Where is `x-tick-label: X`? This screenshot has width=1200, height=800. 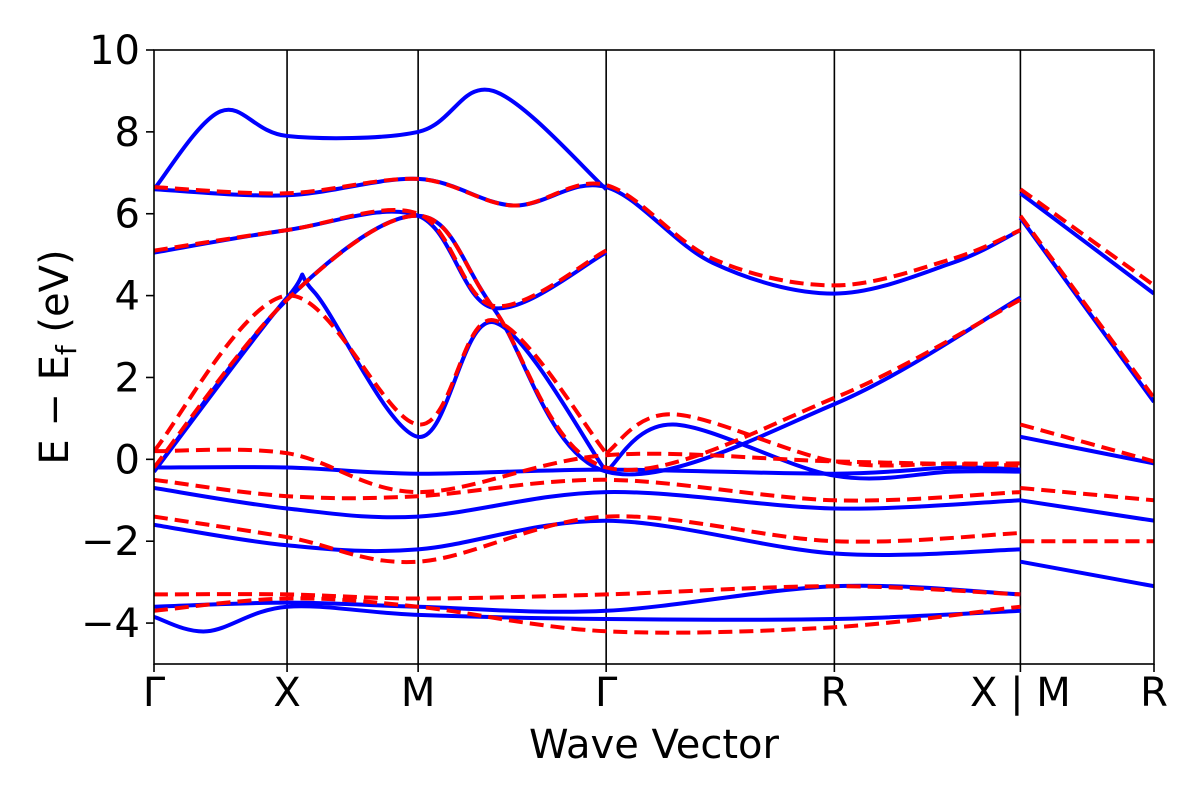 x-tick-label: X is located at coordinates (286, 693).